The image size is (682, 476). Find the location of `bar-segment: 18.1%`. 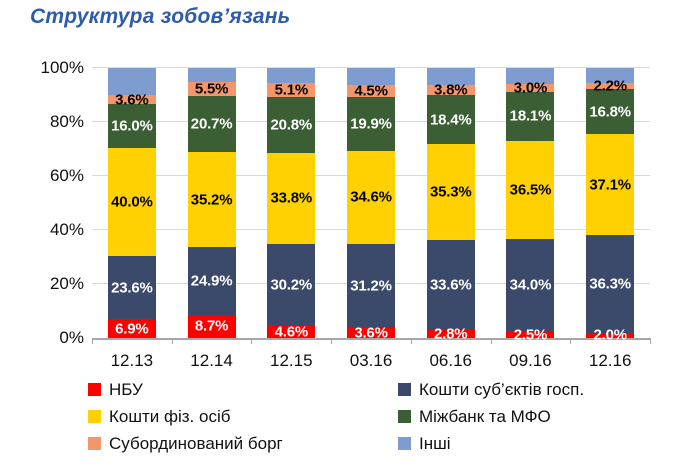

bar-segment: 18.1% is located at coordinates (530, 116).